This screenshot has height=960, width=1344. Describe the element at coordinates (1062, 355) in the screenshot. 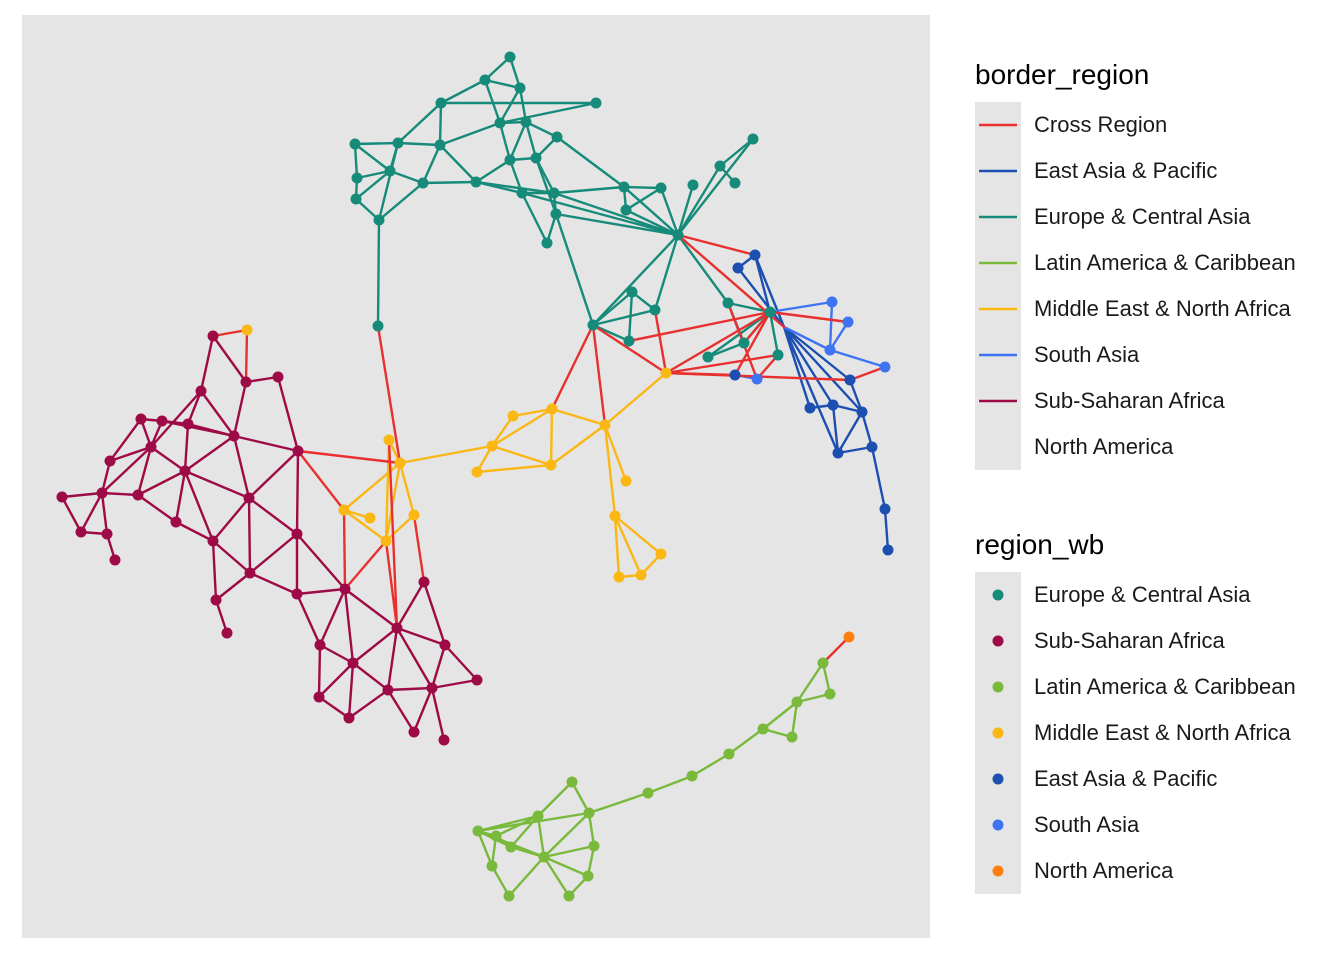

I see `legend-item: South Asia` at that location.